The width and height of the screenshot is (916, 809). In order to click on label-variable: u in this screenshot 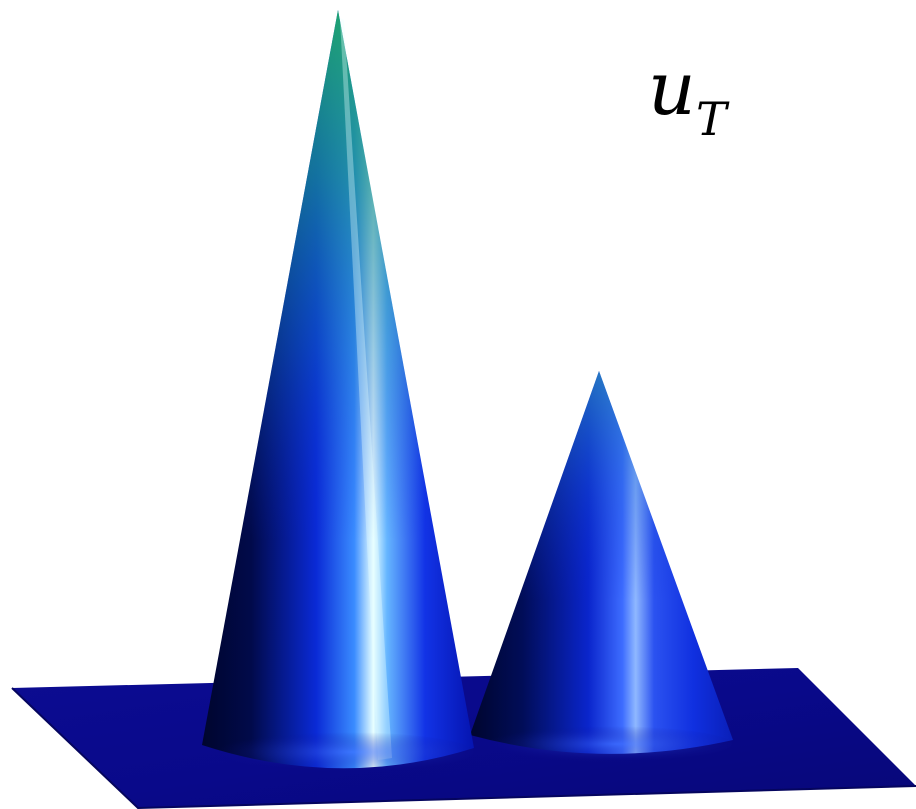, I will do `click(672, 89)`.